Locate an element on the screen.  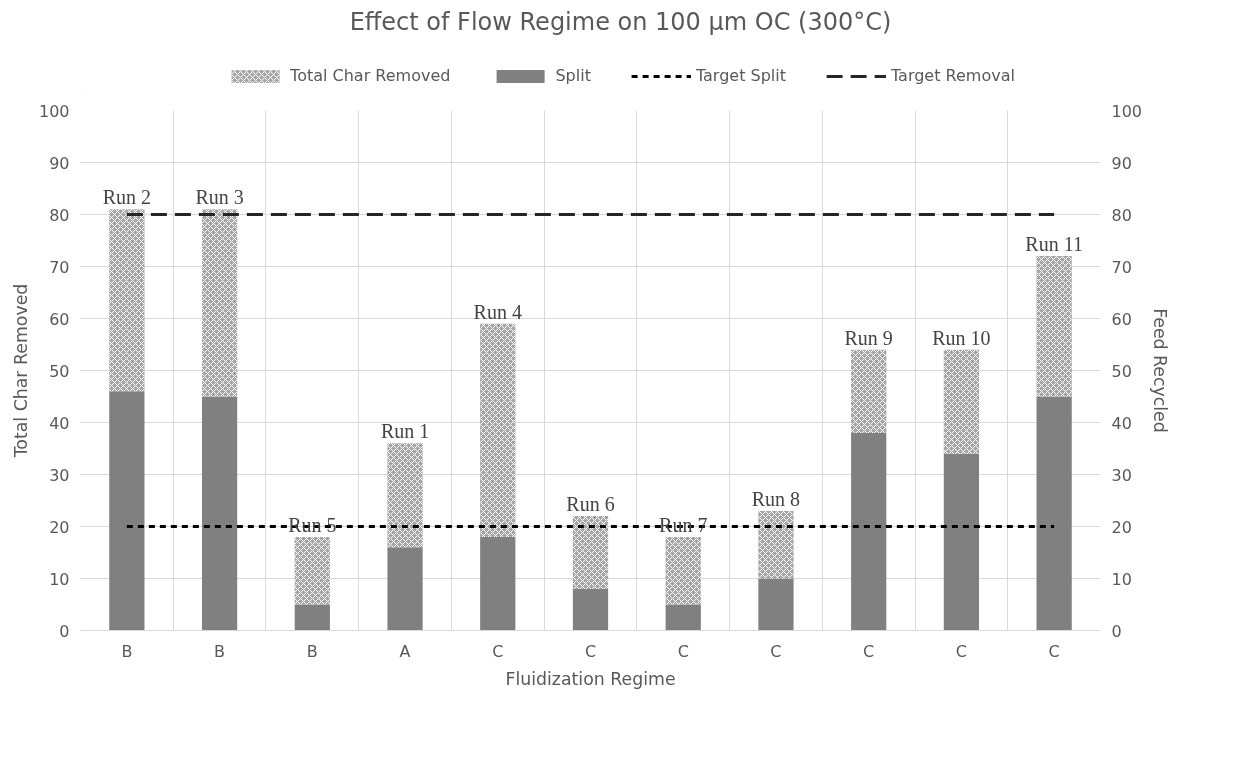
y2-tick-label: 30 is located at coordinates (1121, 475).